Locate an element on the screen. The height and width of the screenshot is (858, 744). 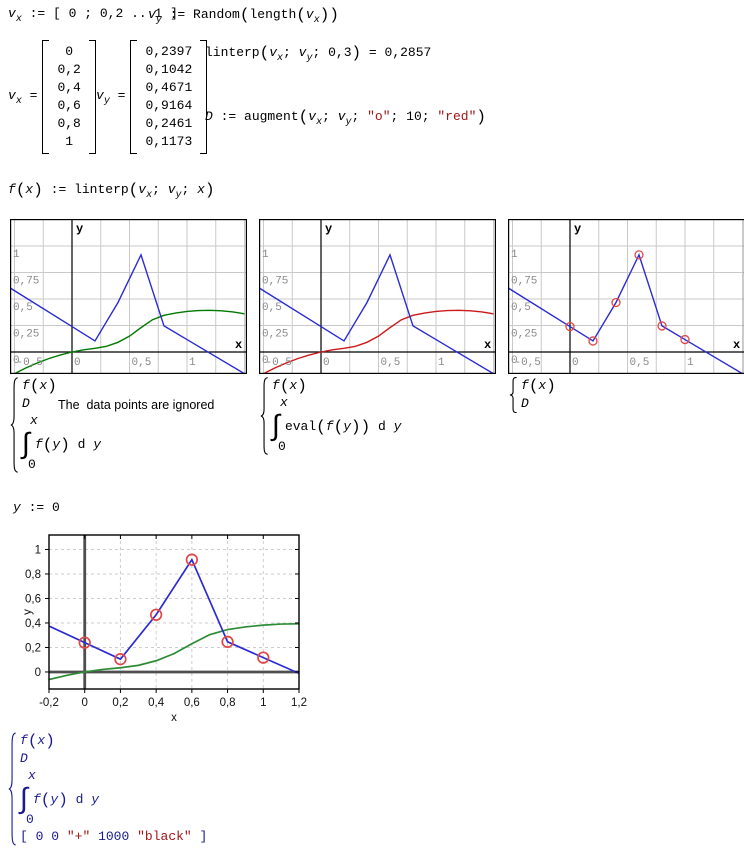
y-tick-label: 0,8 is located at coordinates (33, 575).